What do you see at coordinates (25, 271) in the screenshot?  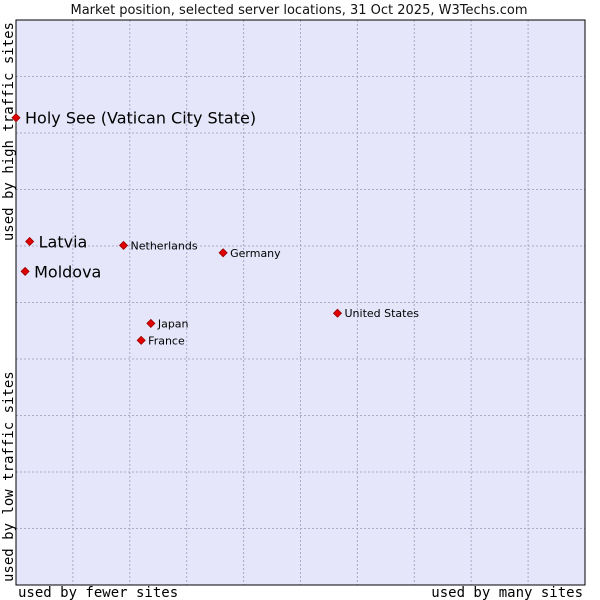 I see `point-marker-moldova` at bounding box center [25, 271].